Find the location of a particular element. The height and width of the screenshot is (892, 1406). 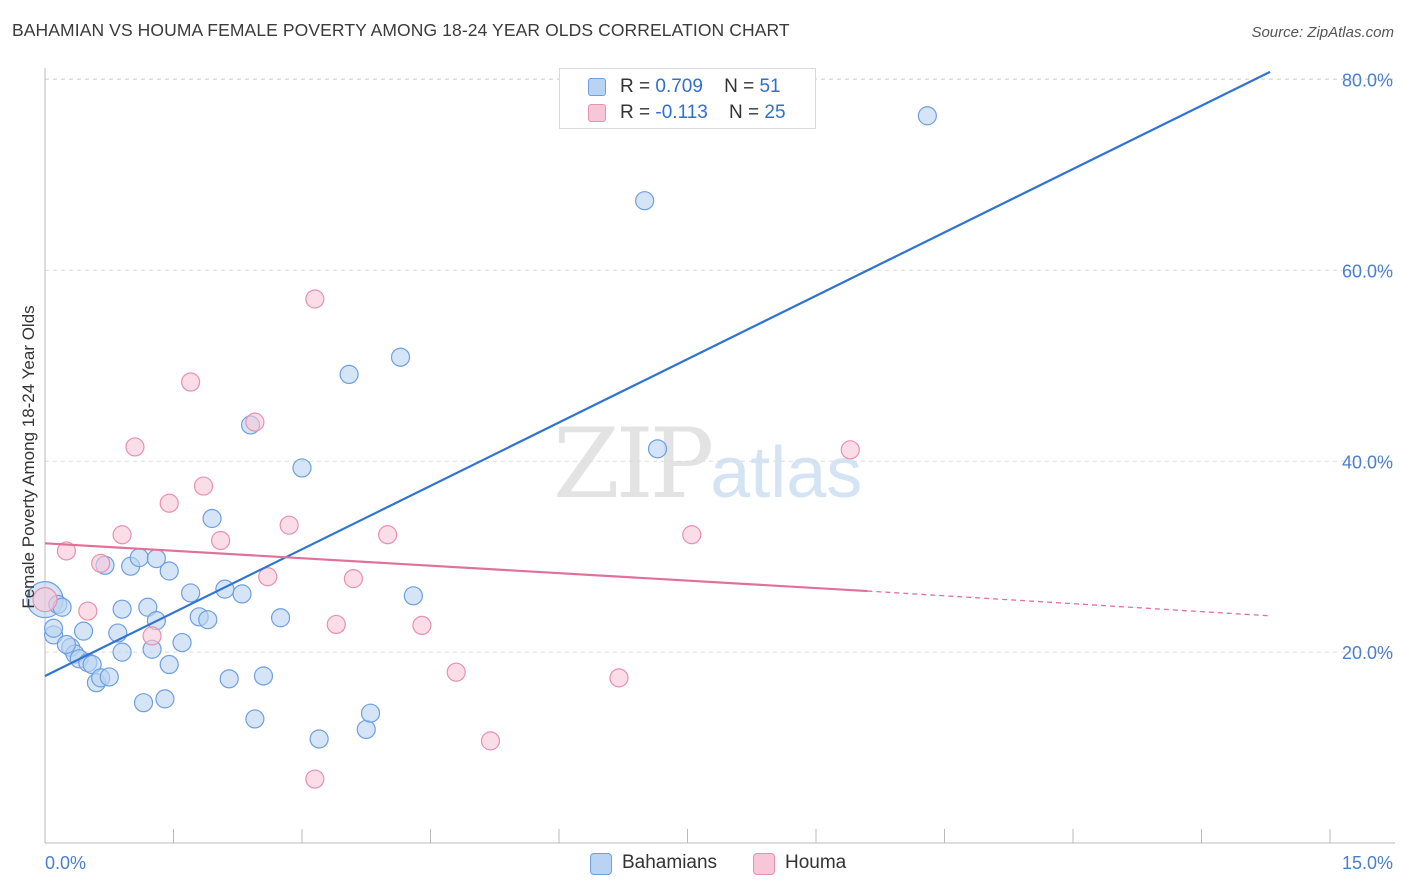

source-credit: Source: ZipAtlas.com is located at coordinates (1322, 32).